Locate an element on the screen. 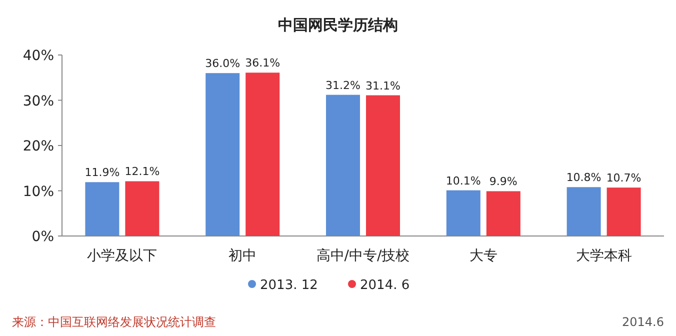 This screenshot has width=676, height=336. y-tick-label: 30% is located at coordinates (38, 101).